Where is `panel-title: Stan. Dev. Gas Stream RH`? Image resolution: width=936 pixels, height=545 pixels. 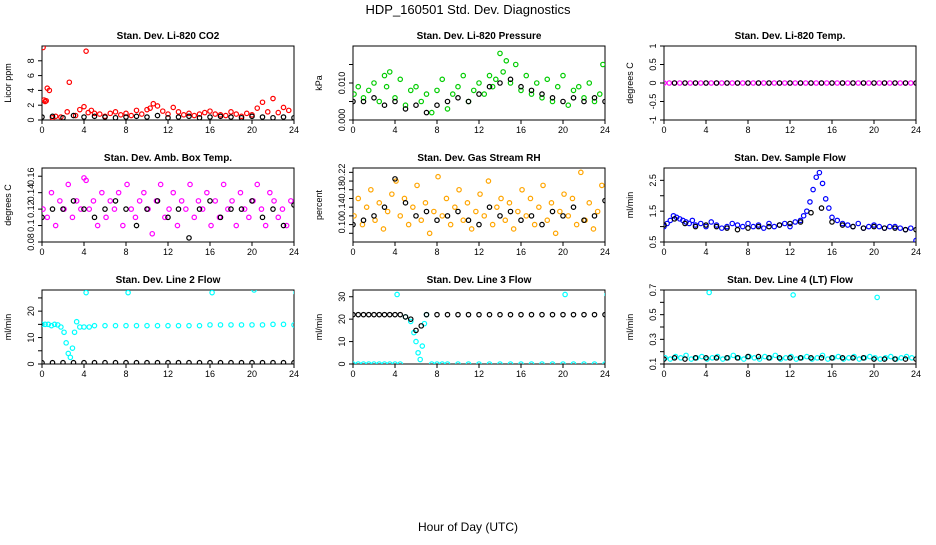 panel-title: Stan. Dev. Gas Stream RH is located at coordinates (478, 158).